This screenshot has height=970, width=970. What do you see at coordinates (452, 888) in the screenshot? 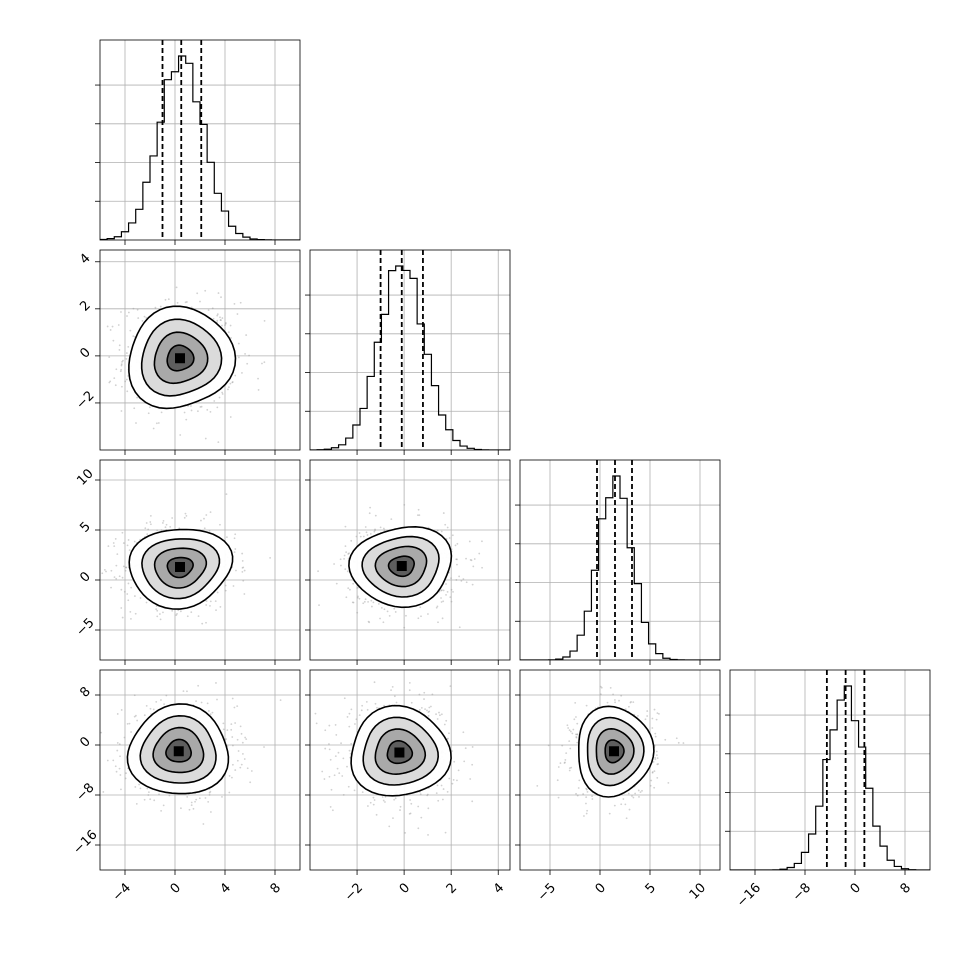
I see `x-tick-label: 2` at bounding box center [452, 888].